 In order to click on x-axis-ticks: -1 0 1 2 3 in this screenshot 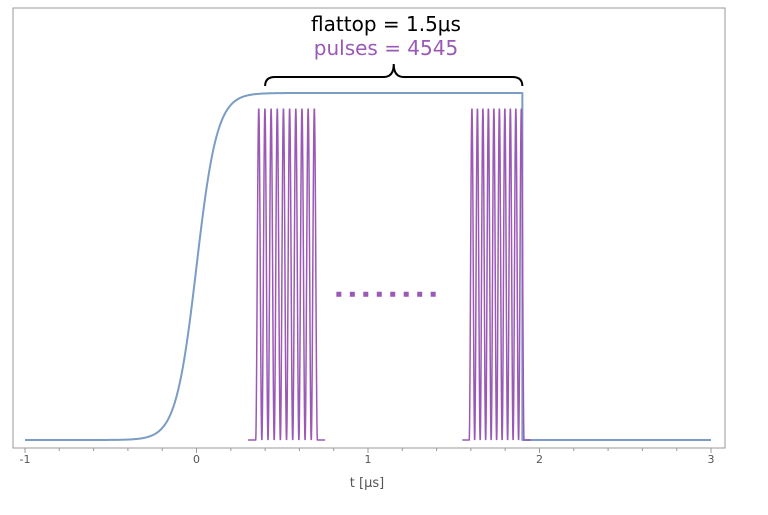, I will do `click(367, 457)`.